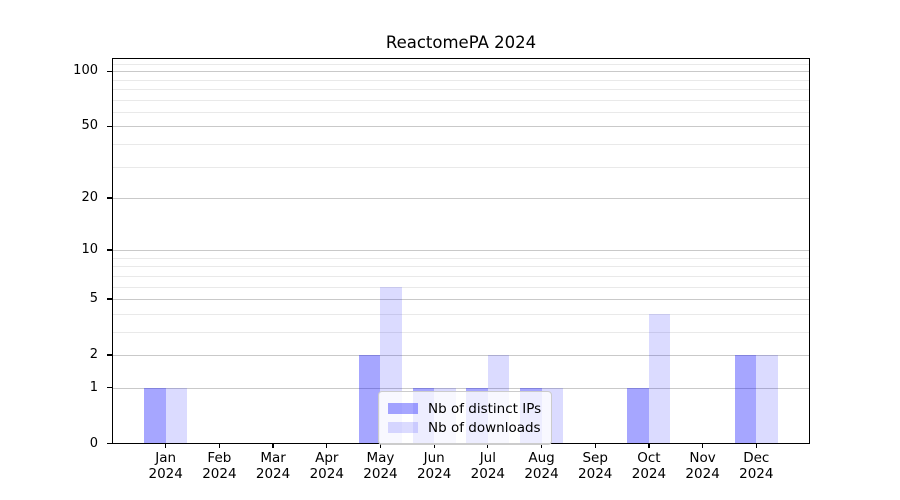 The image size is (900, 500). What do you see at coordinates (461, 42) in the screenshot?
I see `chart-title: ReactomePA 2024` at bounding box center [461, 42].